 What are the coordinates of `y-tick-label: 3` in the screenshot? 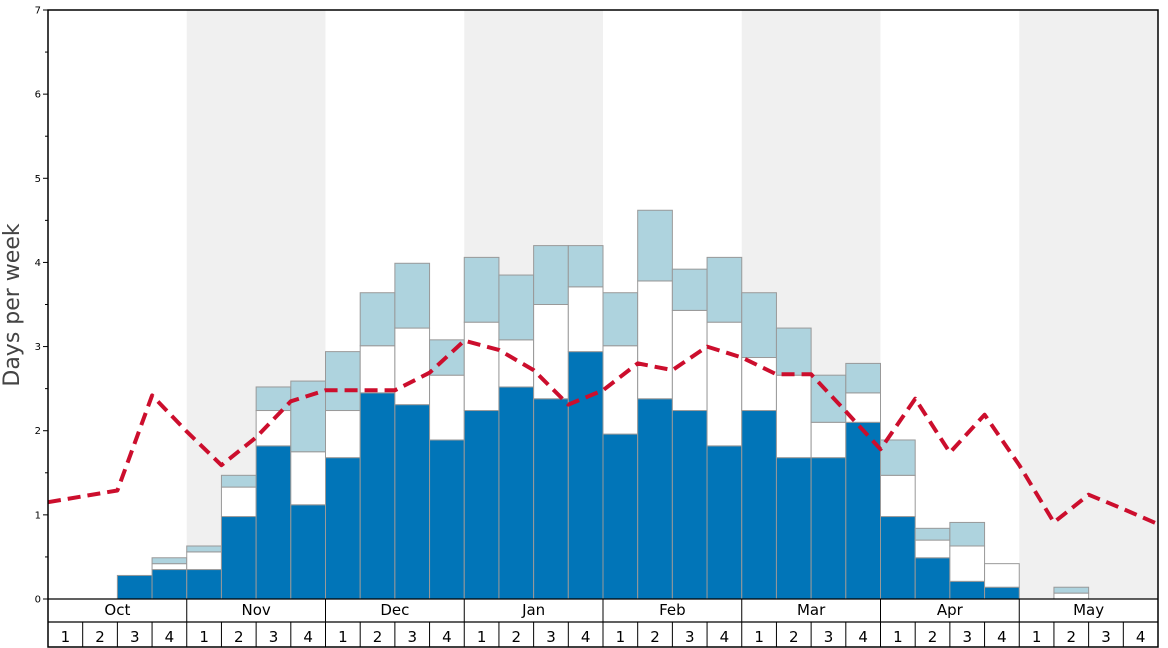 It's located at (38, 347).